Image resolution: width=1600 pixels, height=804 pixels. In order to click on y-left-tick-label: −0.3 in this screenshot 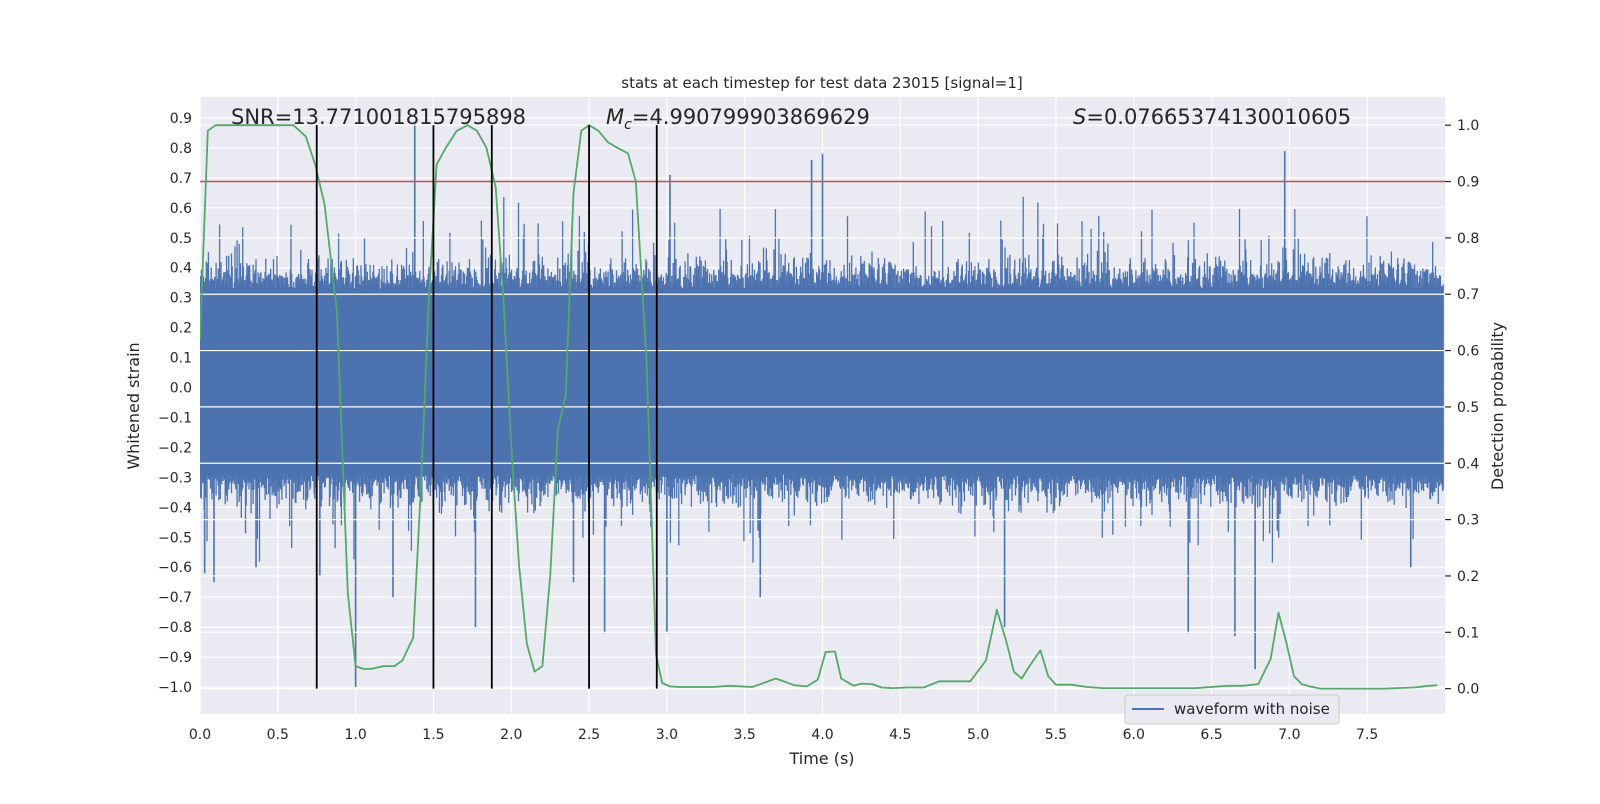, I will do `click(175, 478)`.